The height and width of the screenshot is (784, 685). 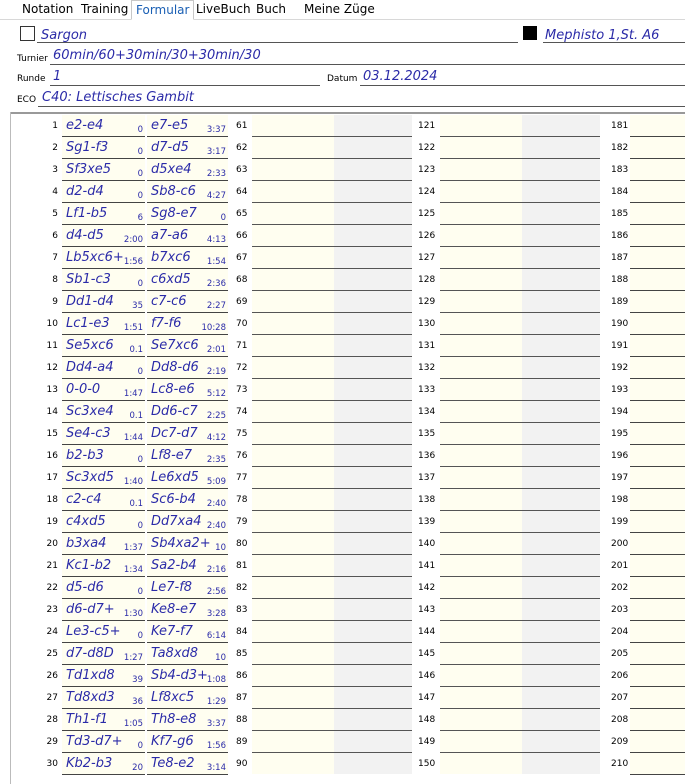 What do you see at coordinates (103, 126) in the screenshot?
I see `white-move-cell: e2-e4 0` at bounding box center [103, 126].